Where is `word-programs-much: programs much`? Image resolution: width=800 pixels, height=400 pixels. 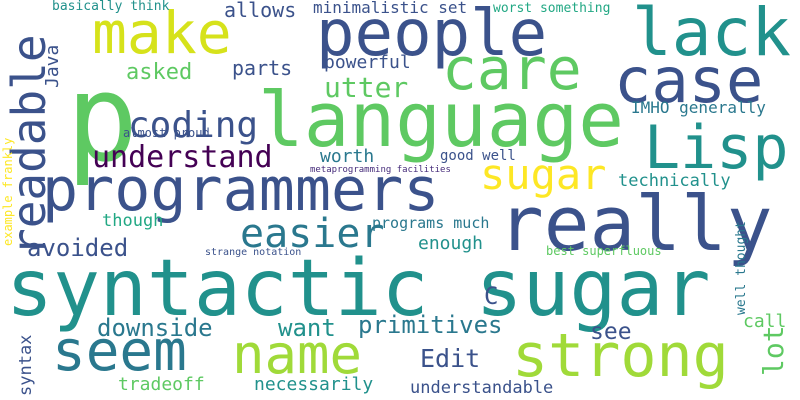
word-programs-much: programs much is located at coordinates (431, 223).